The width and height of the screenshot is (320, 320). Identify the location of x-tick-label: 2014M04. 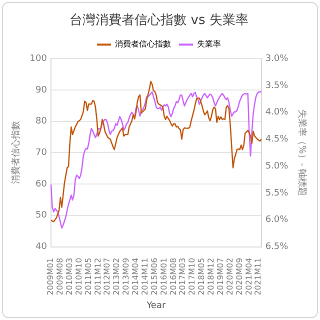
(135, 277).